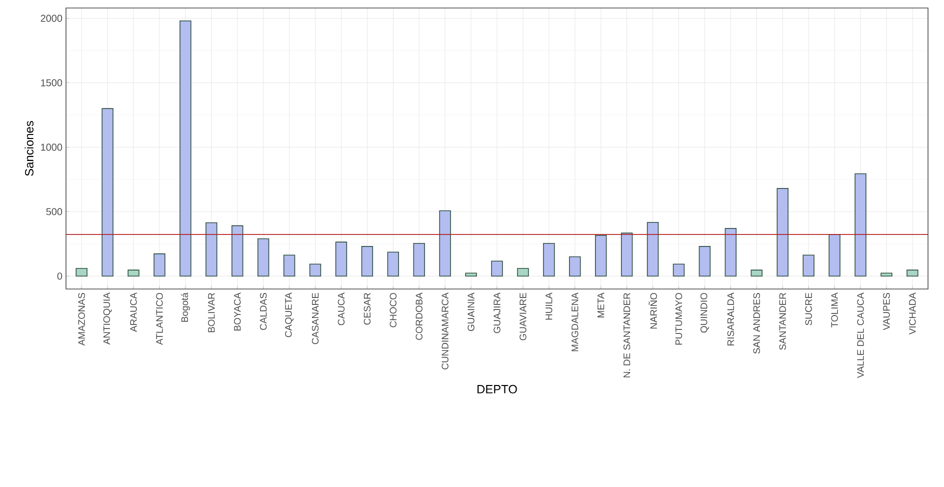 Image resolution: width=944 pixels, height=487 pixels. I want to click on x-tick-label: PUTUMAYO, so click(678, 318).